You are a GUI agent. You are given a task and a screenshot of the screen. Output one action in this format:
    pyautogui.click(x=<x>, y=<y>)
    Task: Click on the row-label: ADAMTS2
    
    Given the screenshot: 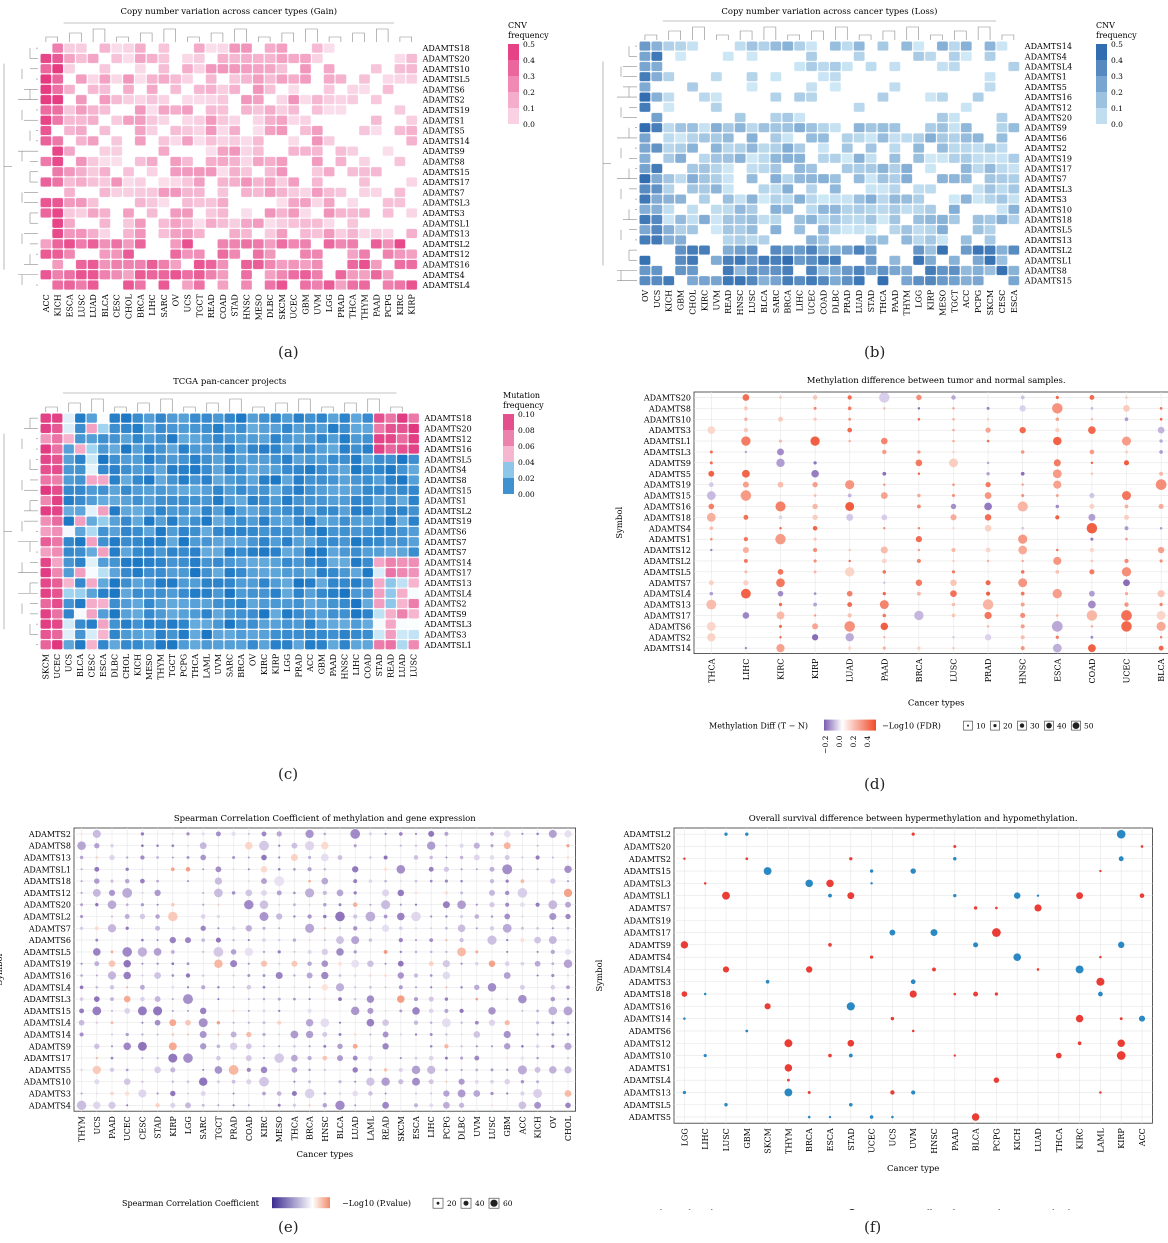 What is the action you would take?
    pyautogui.click(x=443, y=100)
    